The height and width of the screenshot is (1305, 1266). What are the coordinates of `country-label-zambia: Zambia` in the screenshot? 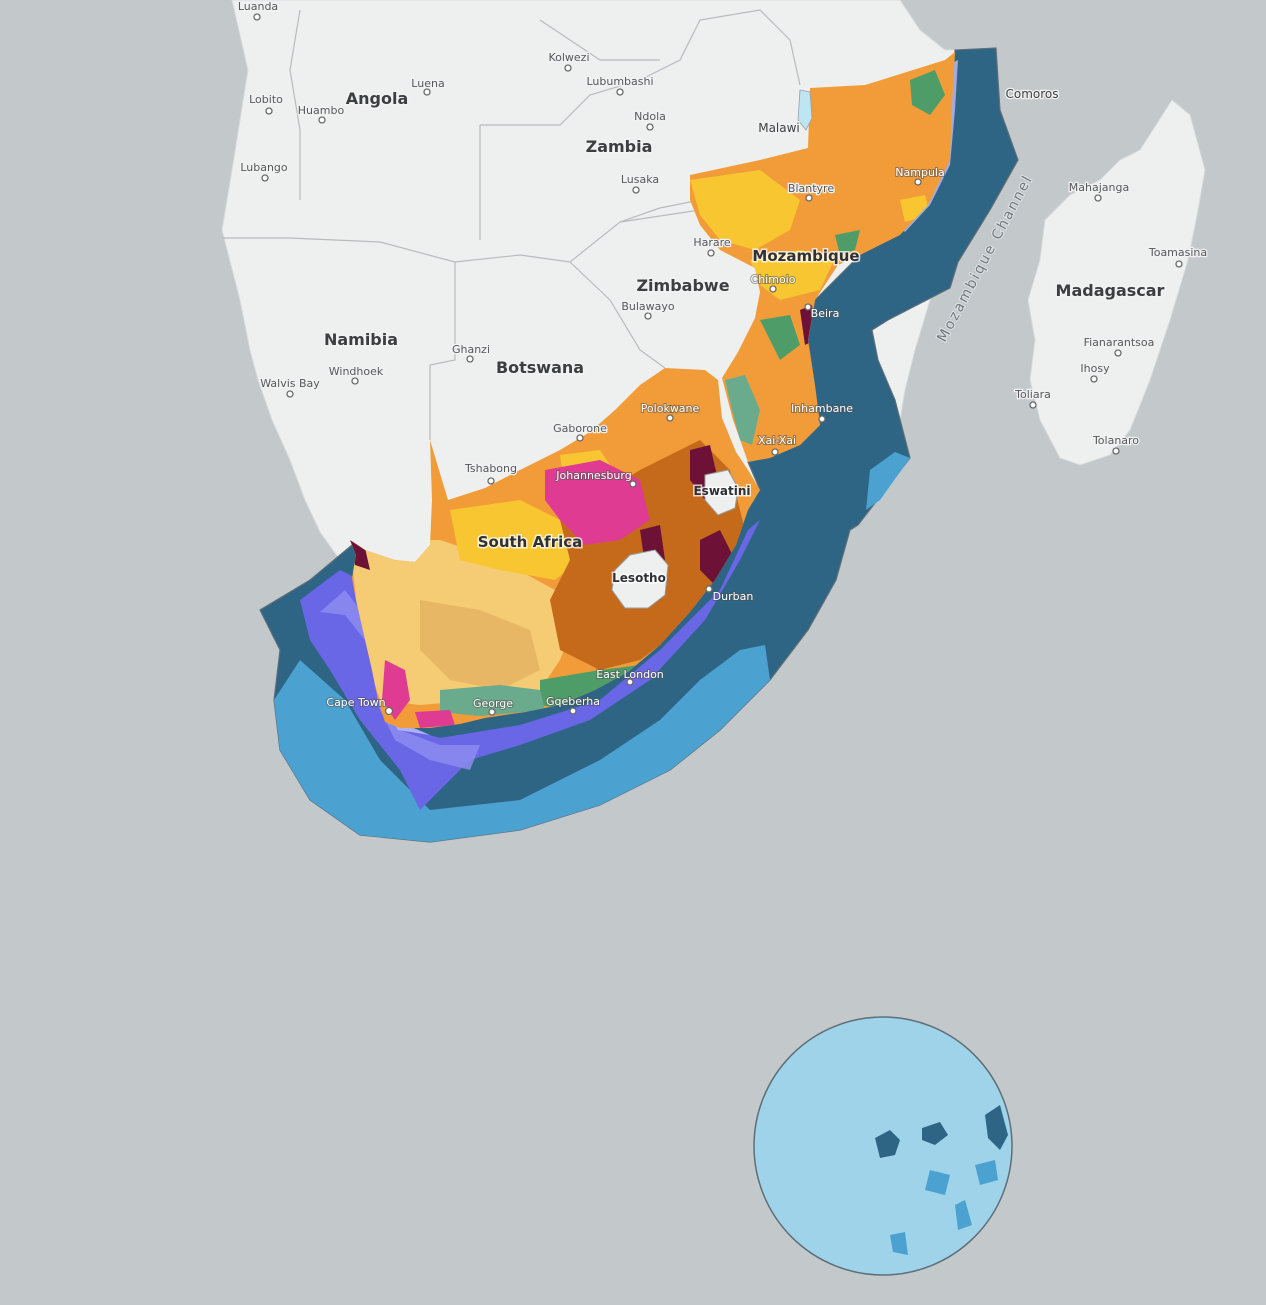 It's located at (619, 146).